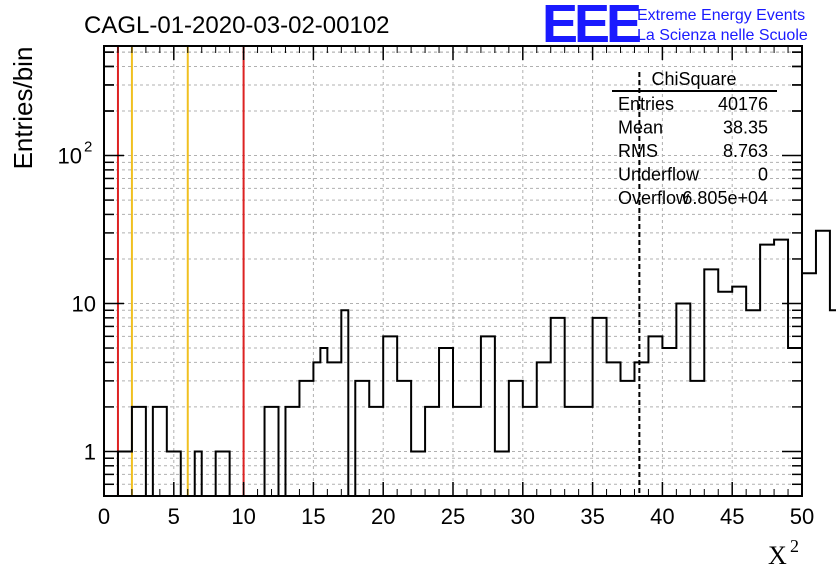 Image resolution: width=836 pixels, height=572 pixels. What do you see at coordinates (745, 128) in the screenshot?
I see `stats-row-value: 38.35` at bounding box center [745, 128].